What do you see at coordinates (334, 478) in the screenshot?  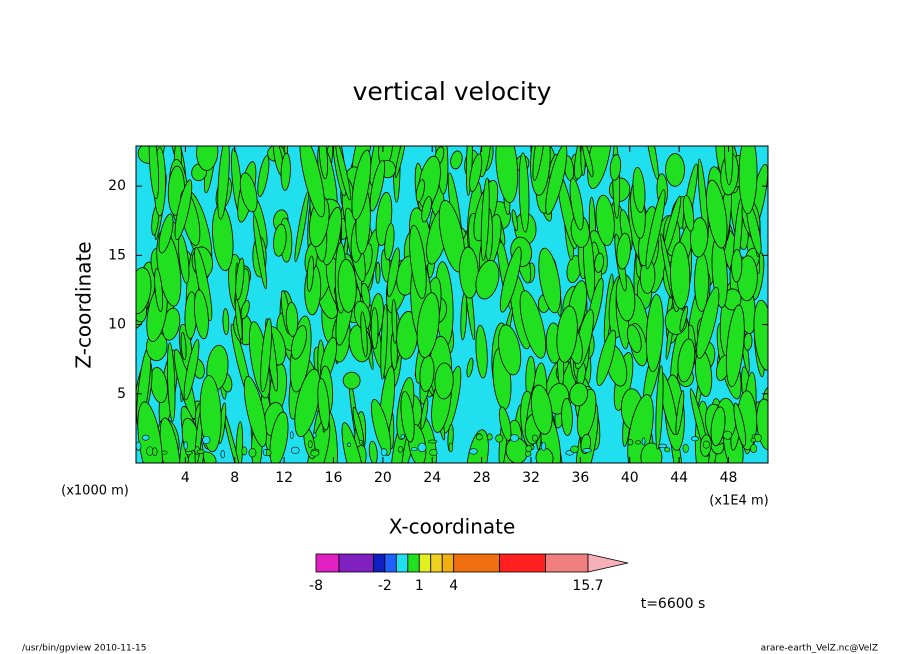 I see `x-tick-label: 16` at bounding box center [334, 478].